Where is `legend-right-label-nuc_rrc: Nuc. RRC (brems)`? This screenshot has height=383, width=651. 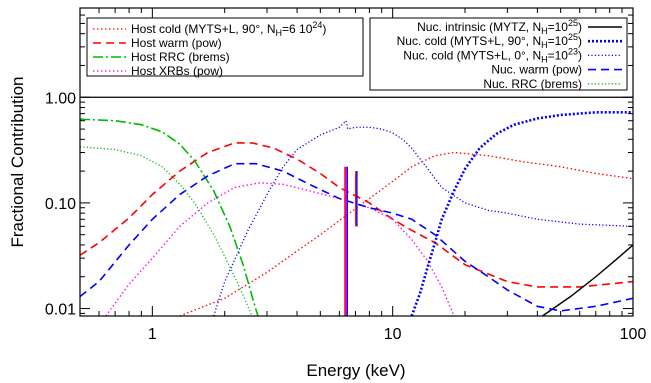
legend-right-label-nuc_rrc: Nuc. RRC (brems) is located at coordinates (532, 84).